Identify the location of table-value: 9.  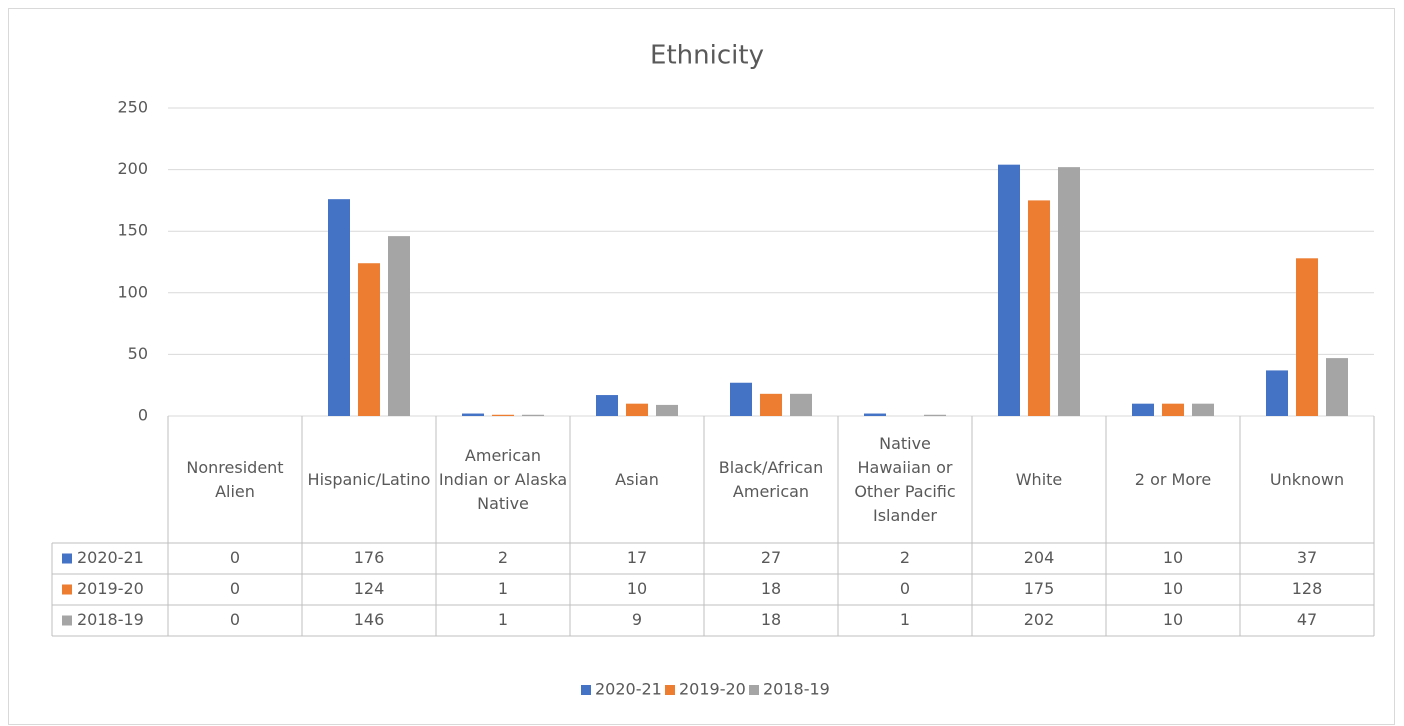
(637, 619).